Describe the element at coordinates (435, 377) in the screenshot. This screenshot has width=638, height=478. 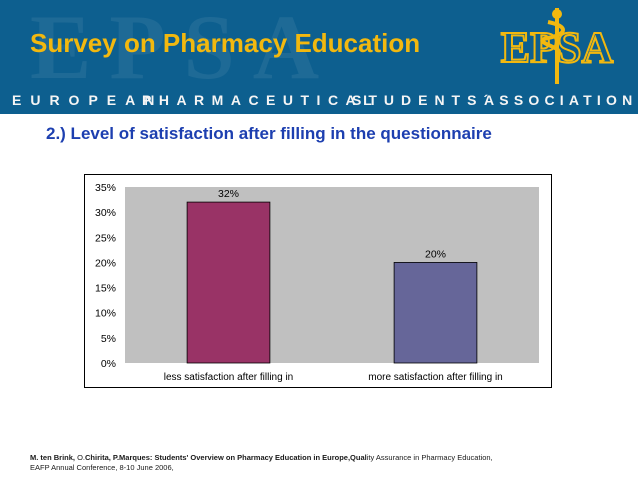
I see `x-category-label: more satisfaction after filling in` at that location.